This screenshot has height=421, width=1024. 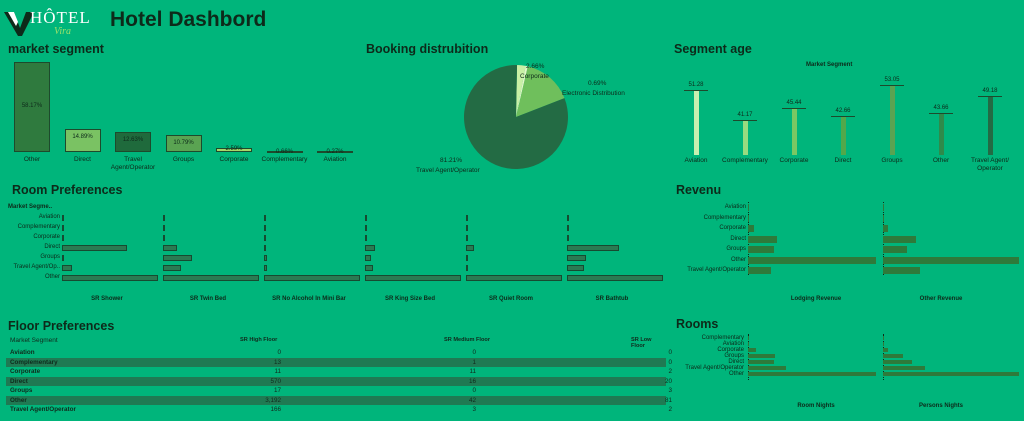 I want to click on floor-pref-row: Direct 570 16 20, so click(x=339, y=381).